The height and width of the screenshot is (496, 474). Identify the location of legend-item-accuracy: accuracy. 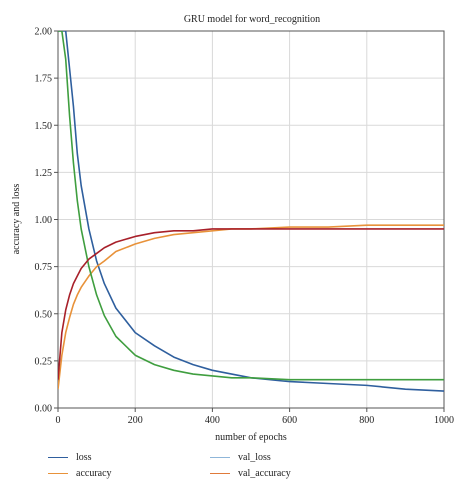
(80, 473).